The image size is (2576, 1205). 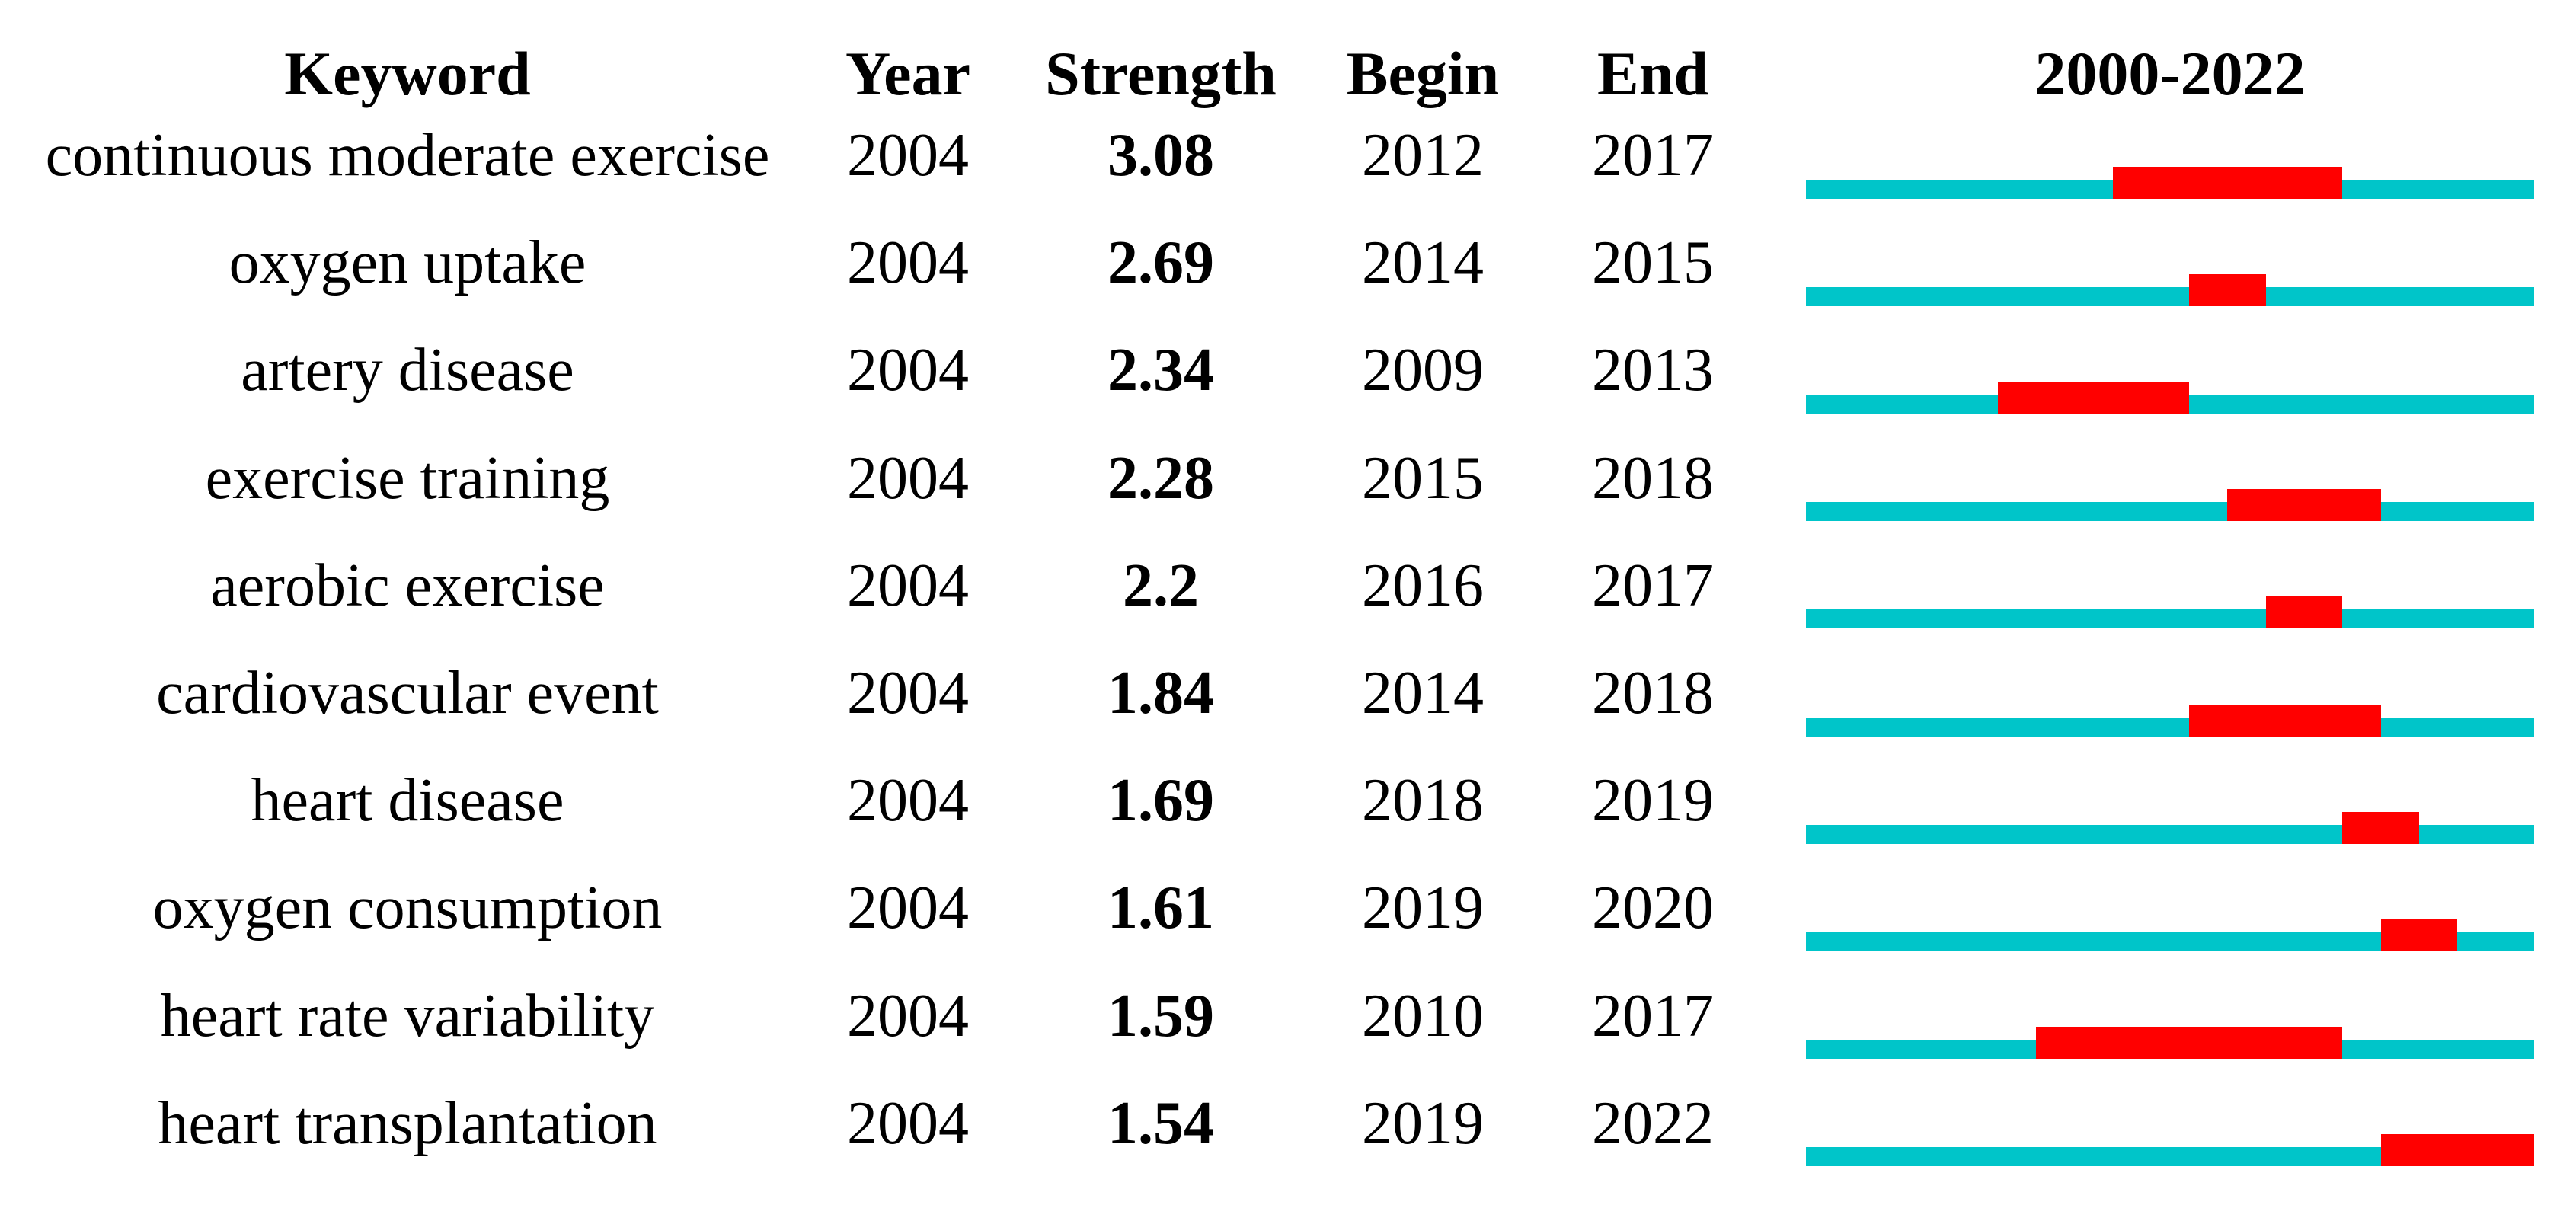 What do you see at coordinates (1653, 370) in the screenshot?
I see `end-cell: 2013` at bounding box center [1653, 370].